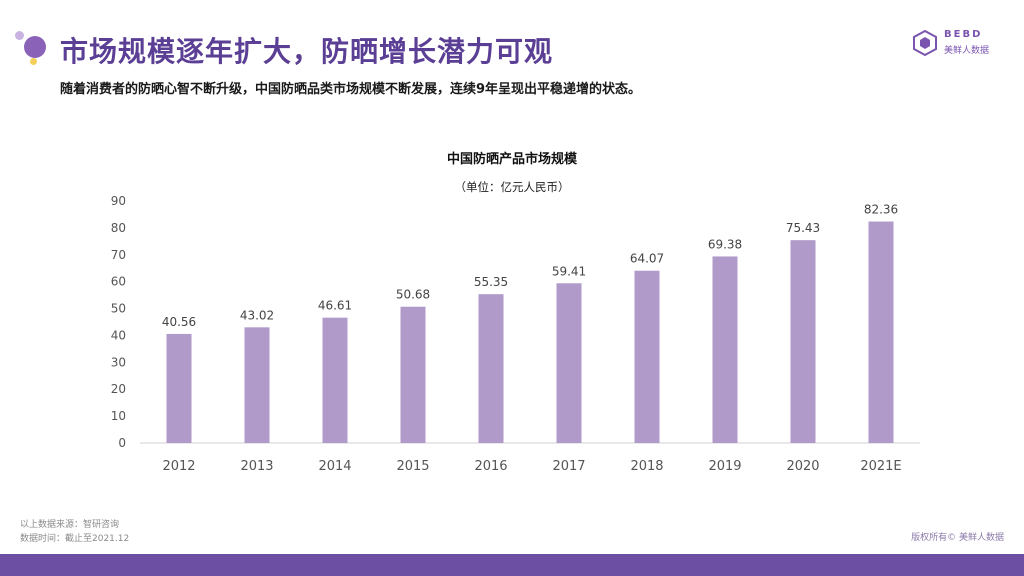 This screenshot has height=576, width=1024. Describe the element at coordinates (122, 443) in the screenshot. I see `y-tick-label: 0` at that location.